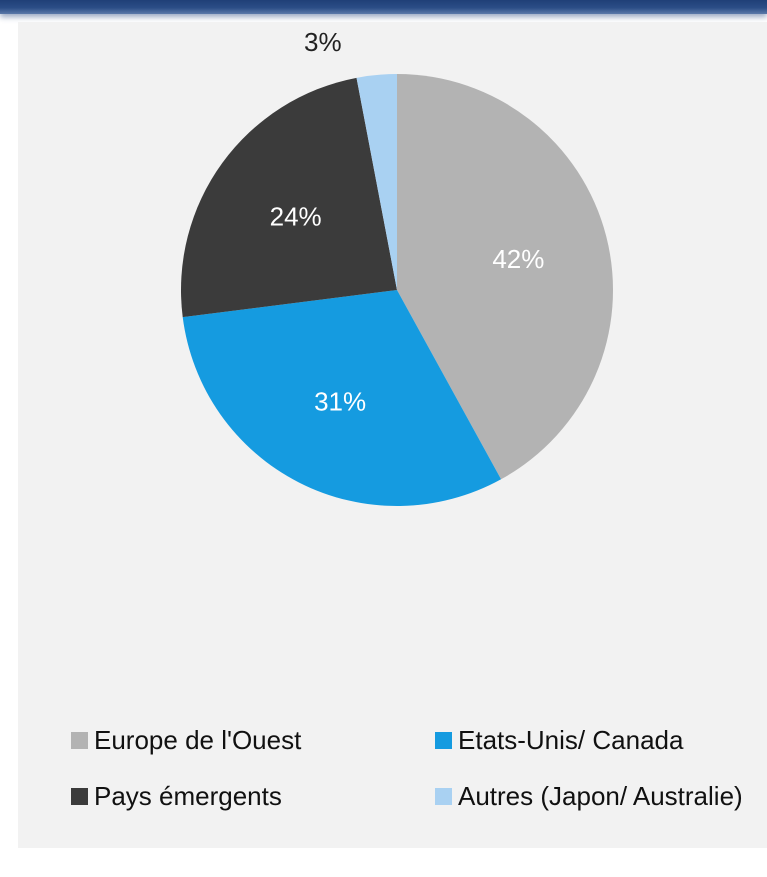 Image resolution: width=767 pixels, height=877 pixels. What do you see at coordinates (296, 216) in the screenshot?
I see `data-label-emerging: 24%` at bounding box center [296, 216].